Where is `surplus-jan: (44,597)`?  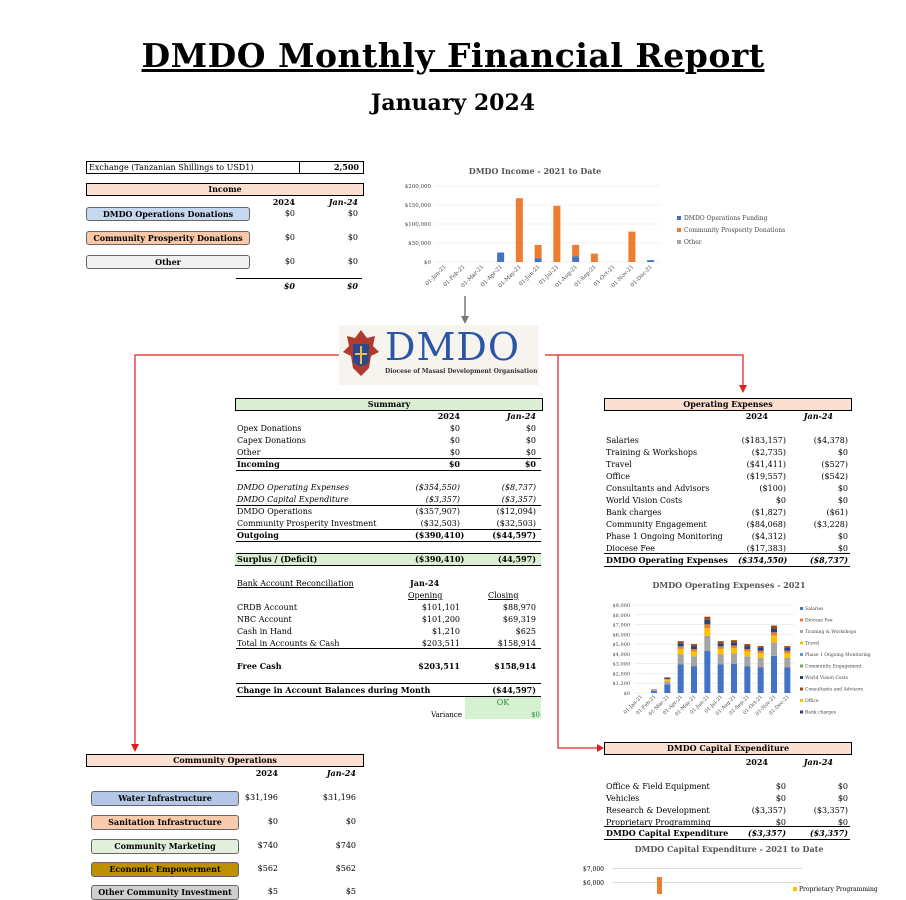
surplus-jan: (44,597) is located at coordinates (513, 559).